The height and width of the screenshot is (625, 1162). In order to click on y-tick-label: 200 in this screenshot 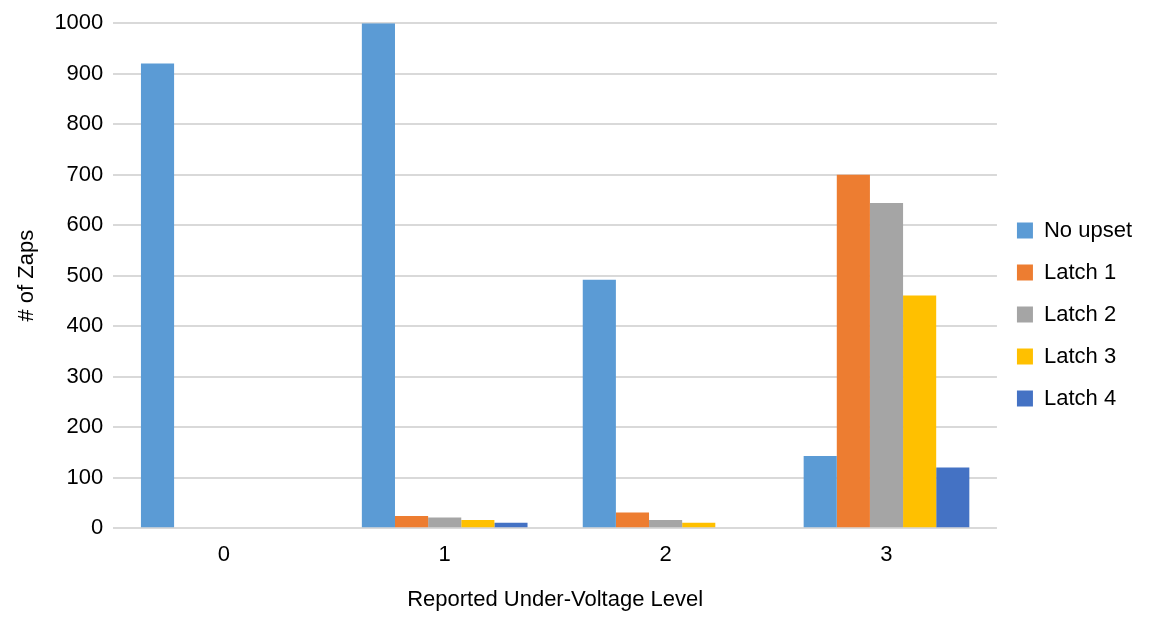, I will do `click(85, 426)`.